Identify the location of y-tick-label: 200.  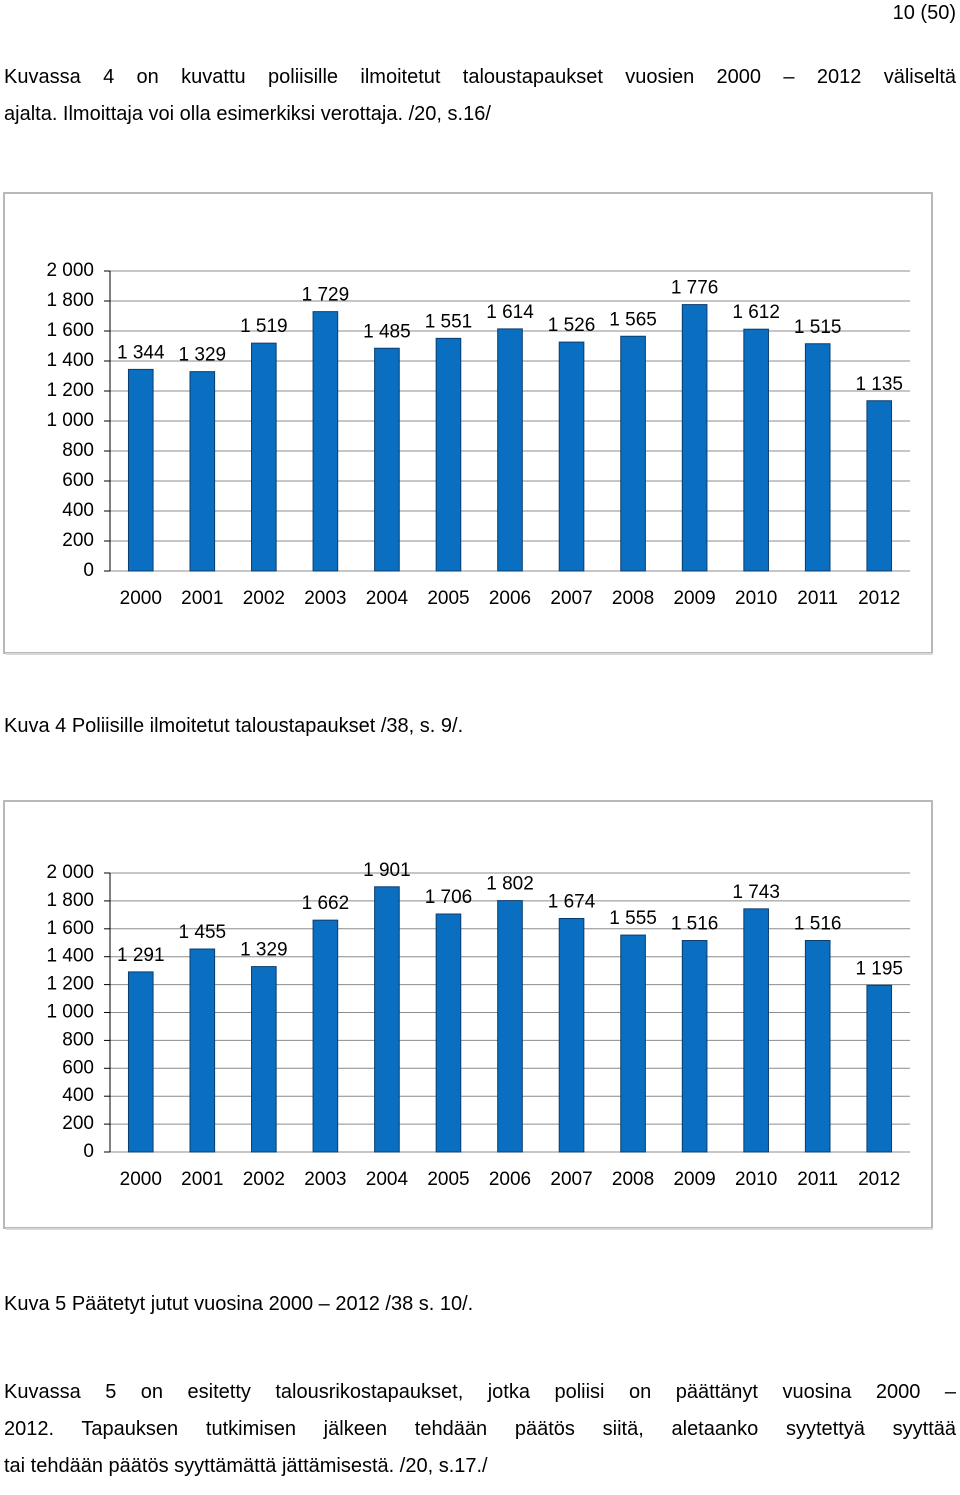
(78, 540).